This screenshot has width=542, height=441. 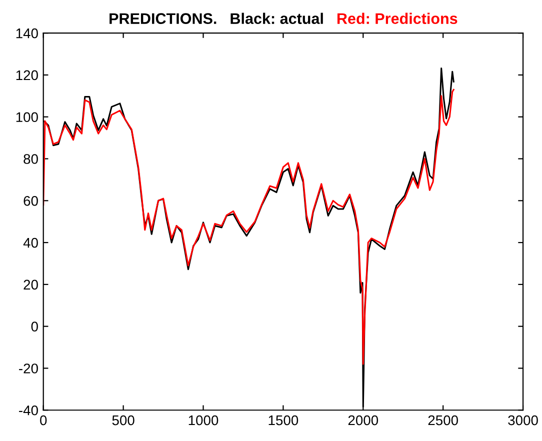 I want to click on y-tick-label: -20, so click(x=28, y=369).